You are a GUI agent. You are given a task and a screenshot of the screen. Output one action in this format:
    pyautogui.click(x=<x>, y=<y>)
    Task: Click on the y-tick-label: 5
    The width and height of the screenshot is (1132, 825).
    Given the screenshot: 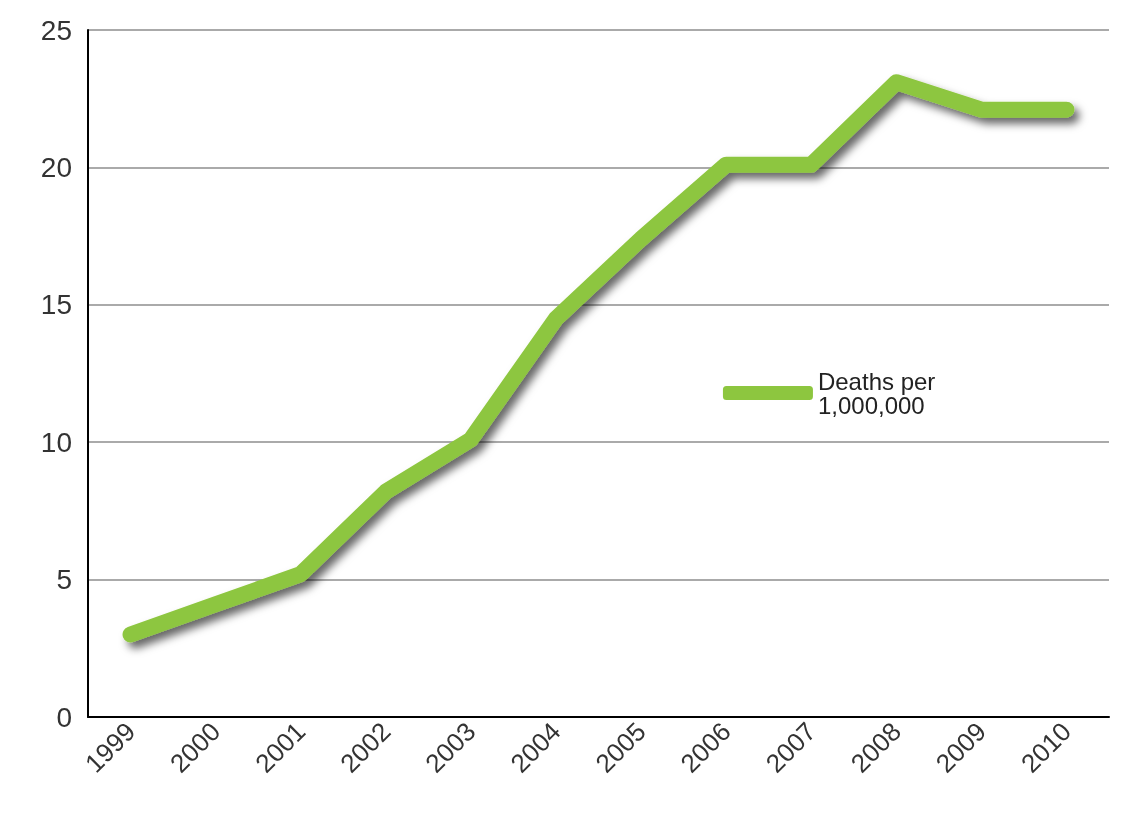 What is the action you would take?
    pyautogui.click(x=64, y=580)
    